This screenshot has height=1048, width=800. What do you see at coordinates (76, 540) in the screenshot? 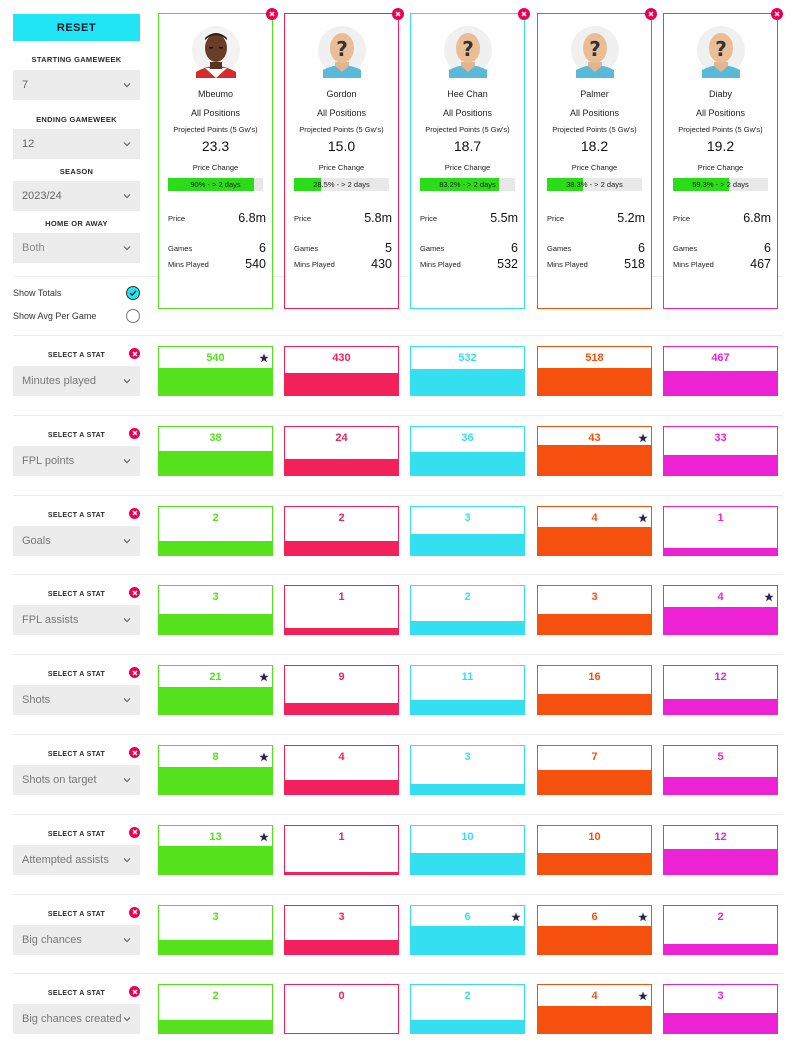
I see `stat-select: Goals` at bounding box center [76, 540].